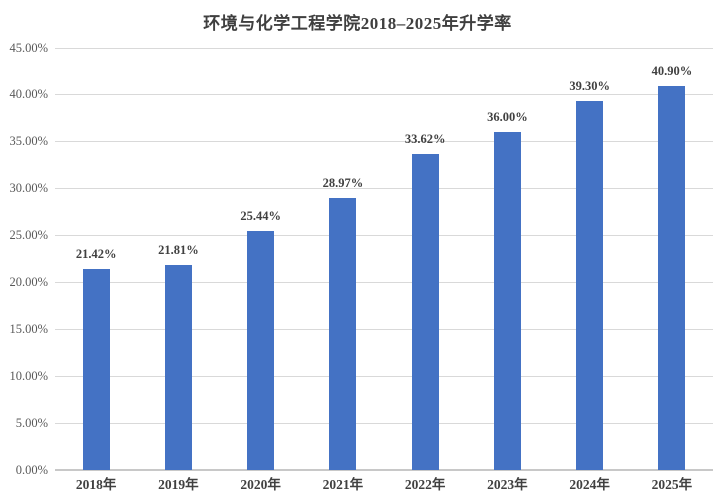  I want to click on bar-value-label: 28.97%, so click(343, 183).